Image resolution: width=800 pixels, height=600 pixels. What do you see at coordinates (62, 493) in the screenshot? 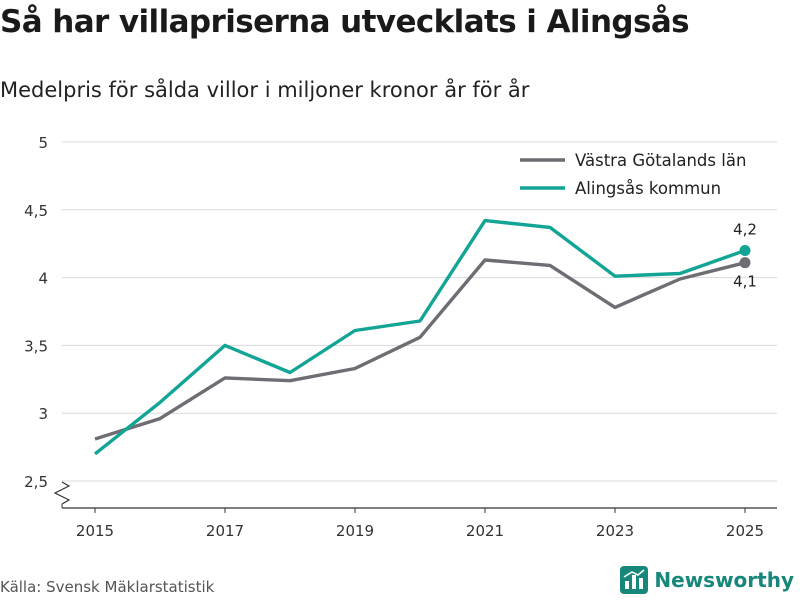
I see `y-axis-break-icon` at bounding box center [62, 493].